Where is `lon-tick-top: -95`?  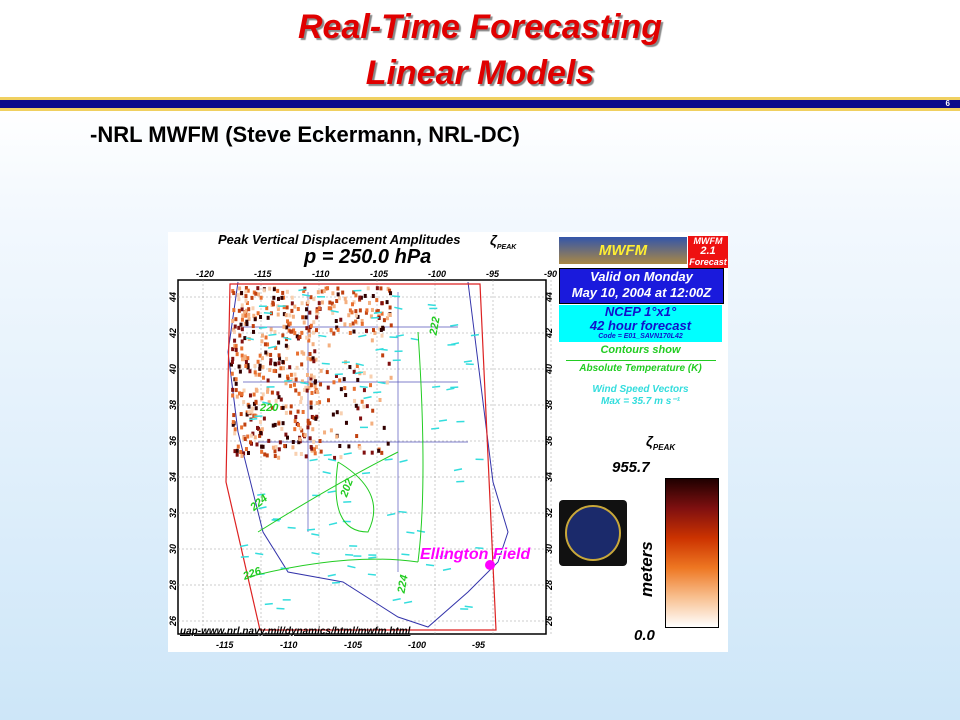
lon-tick-top: -95 is located at coordinates (493, 274).